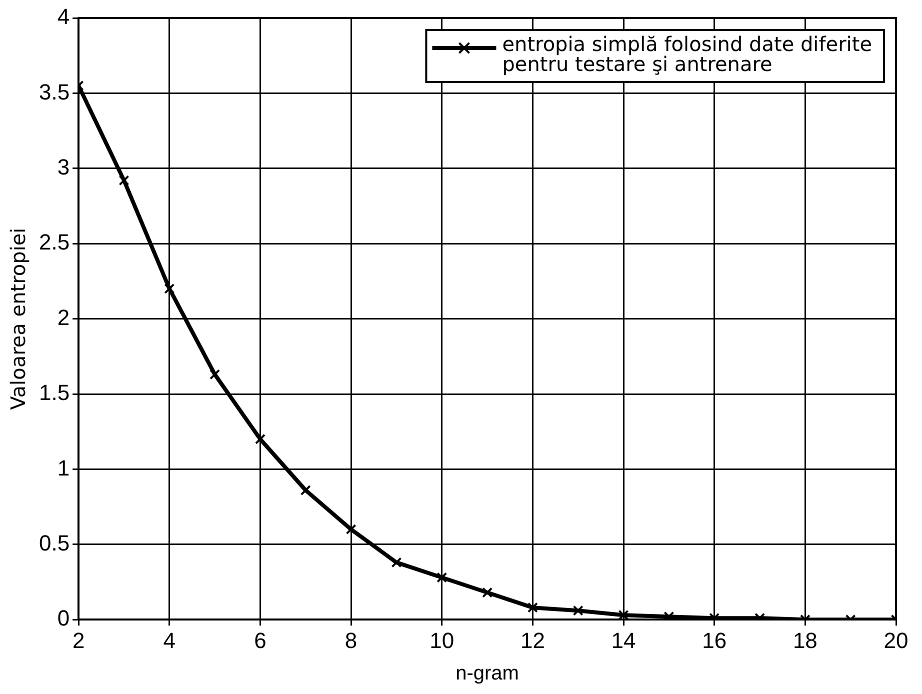  Describe the element at coordinates (687, 54) in the screenshot. I see `legend-label: entropia simplă folosind date diferite pentru testare şi antrenare` at that location.